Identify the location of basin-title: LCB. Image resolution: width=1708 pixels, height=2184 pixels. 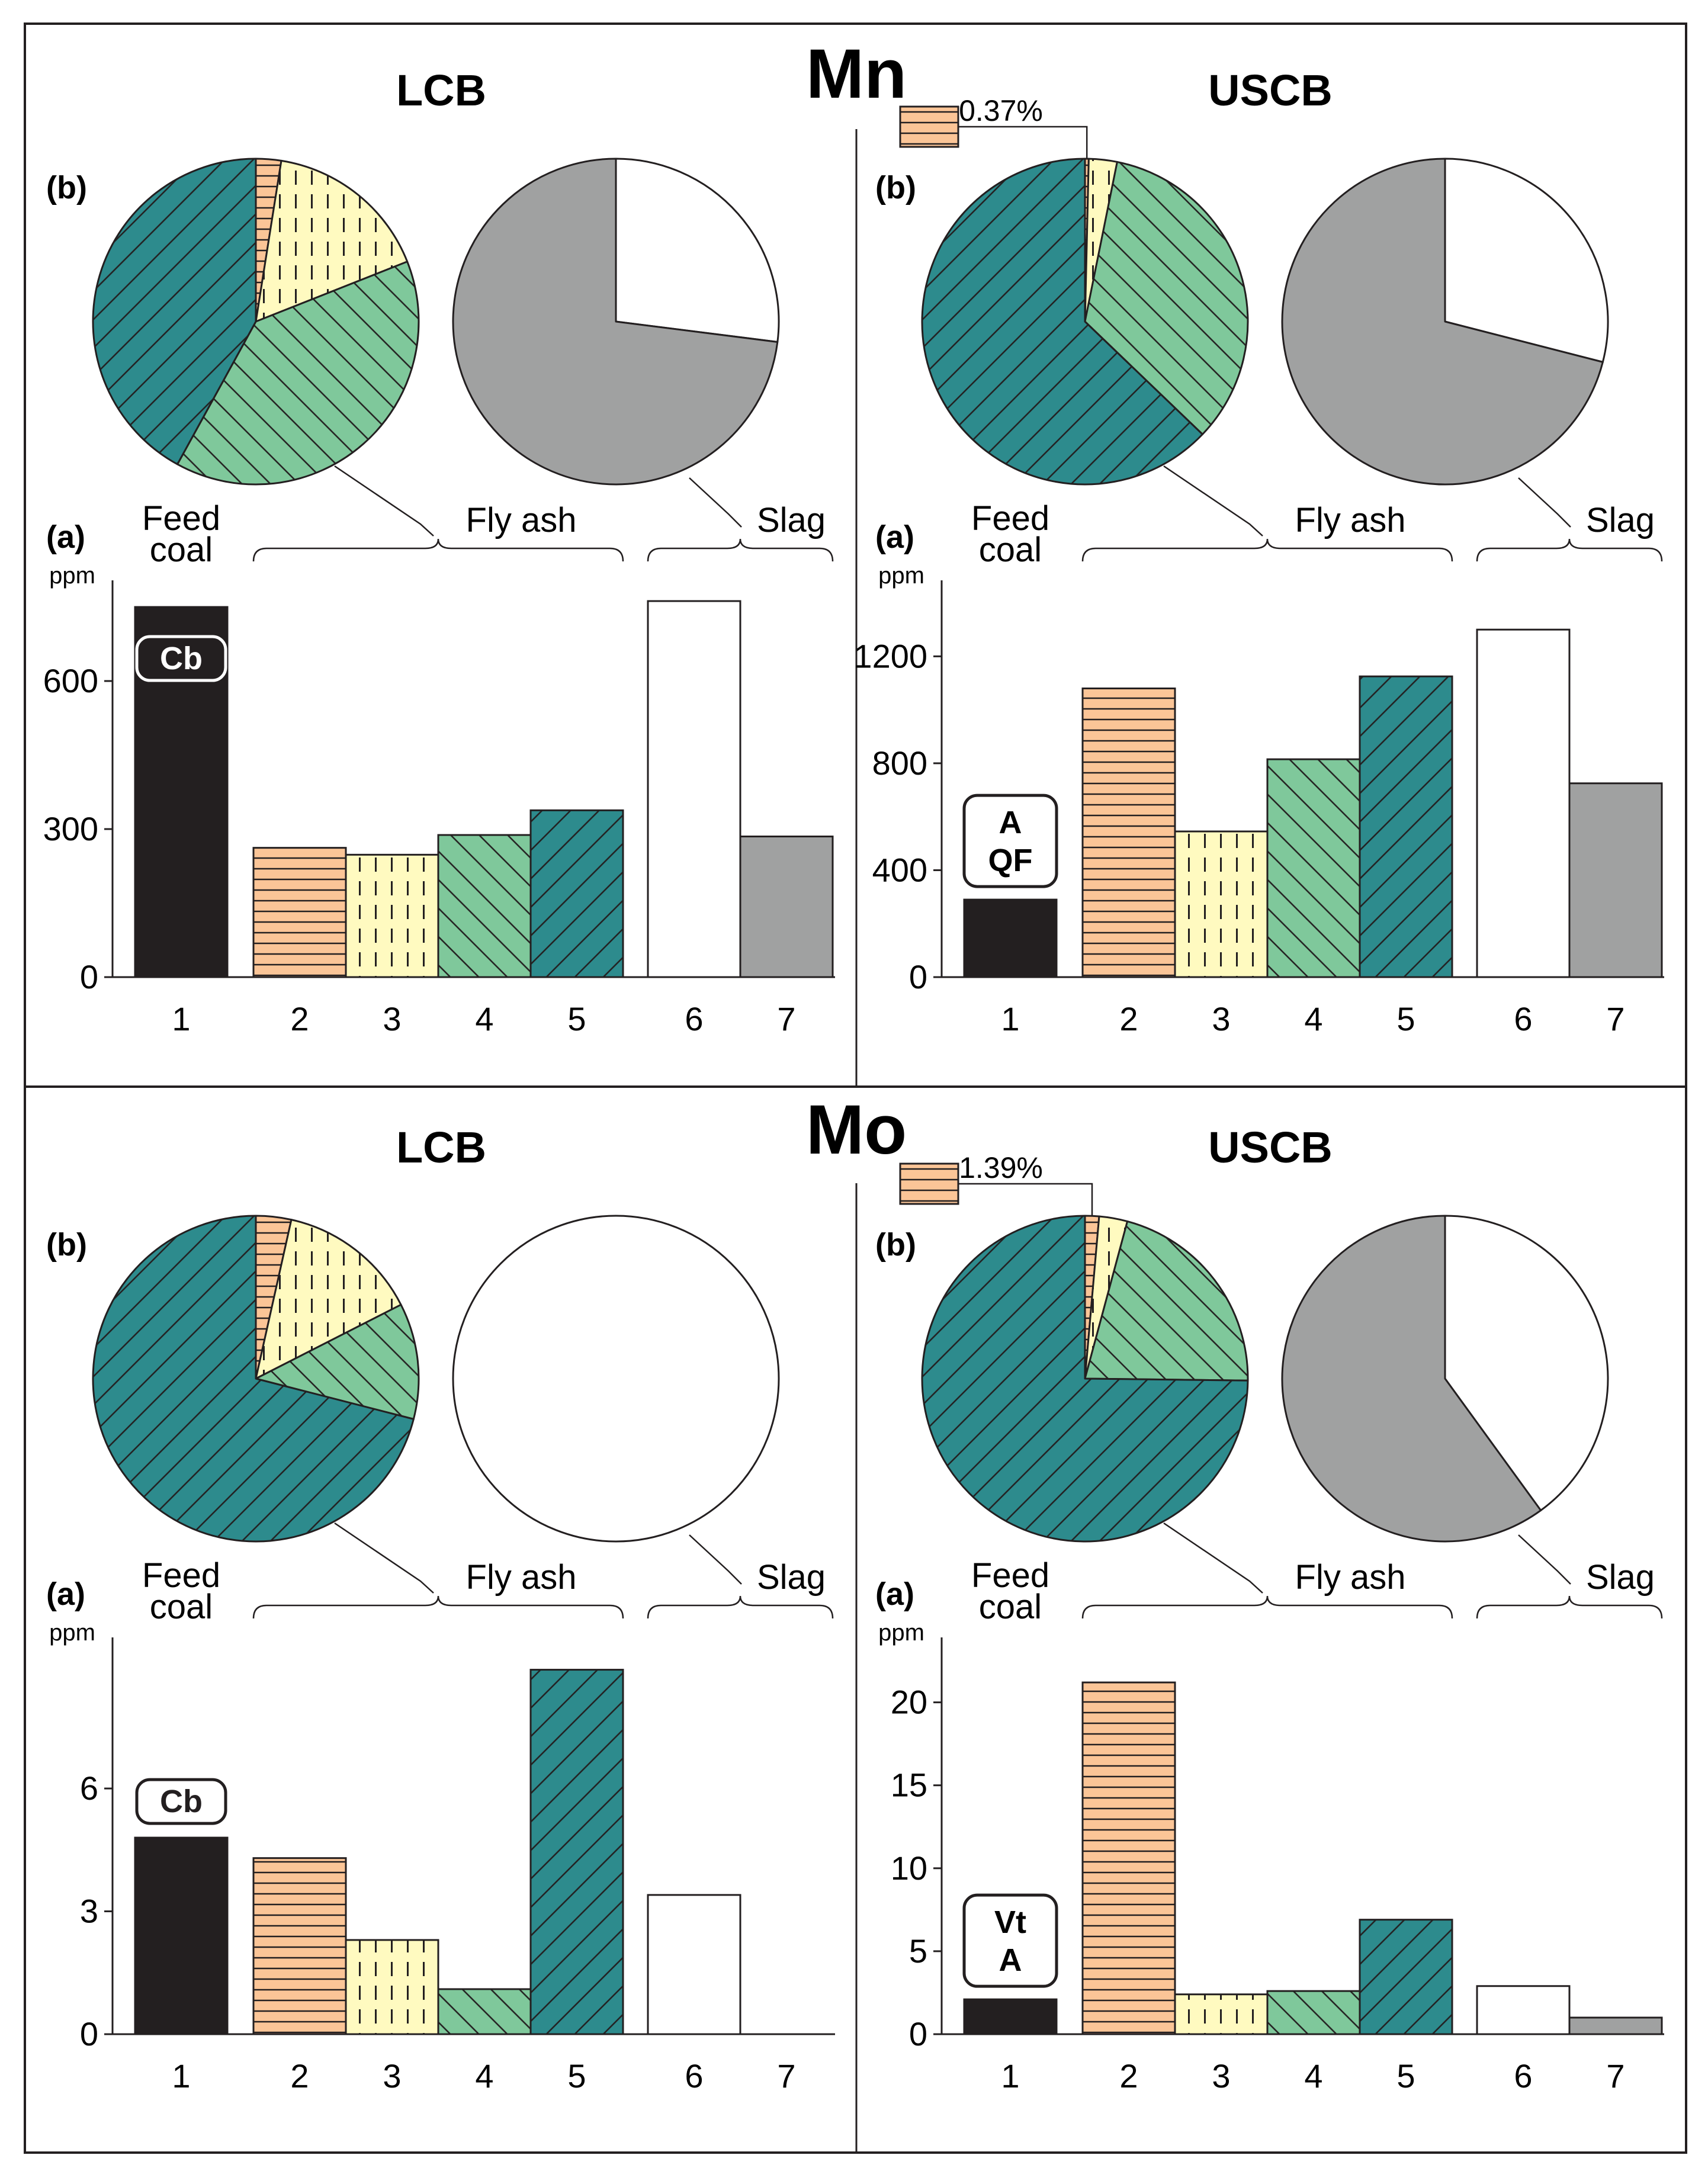
(441, 1147).